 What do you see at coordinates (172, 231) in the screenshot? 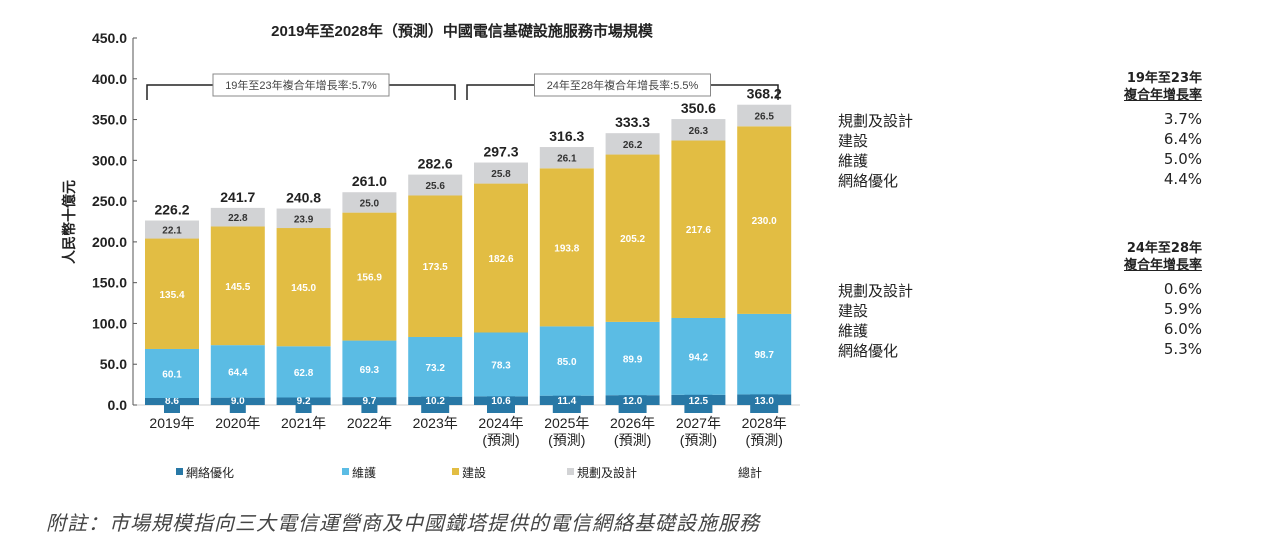
I see `data-label: 22.1` at bounding box center [172, 231].